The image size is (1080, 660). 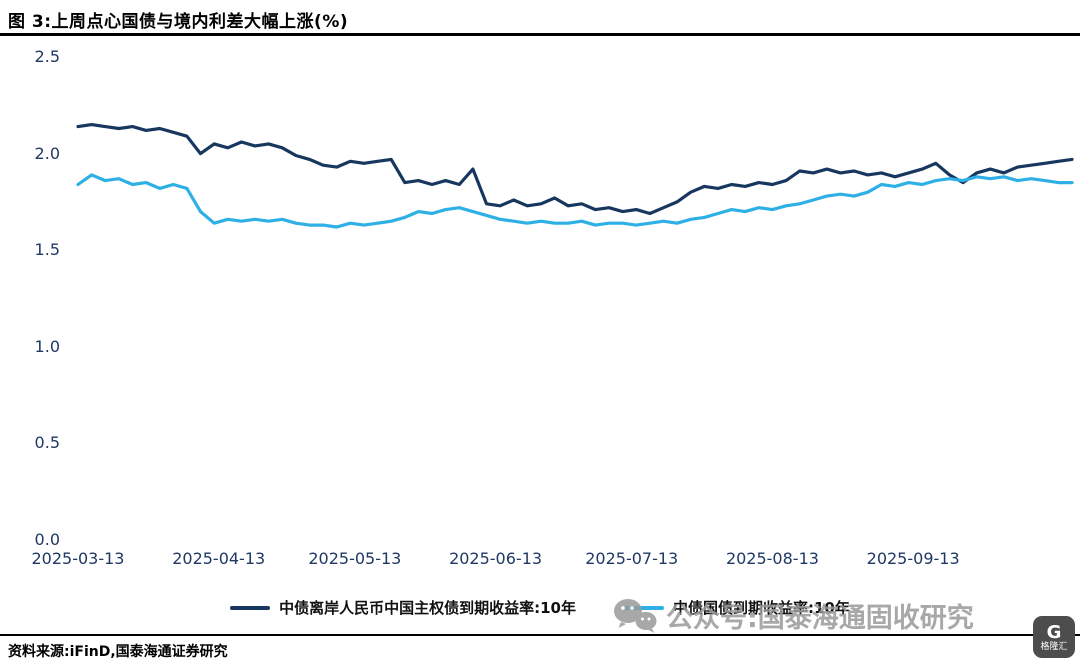 I want to click on legend-label-offshore: 中债离岸人民币中国主权债到期收益率:10年, so click(x=427, y=608).